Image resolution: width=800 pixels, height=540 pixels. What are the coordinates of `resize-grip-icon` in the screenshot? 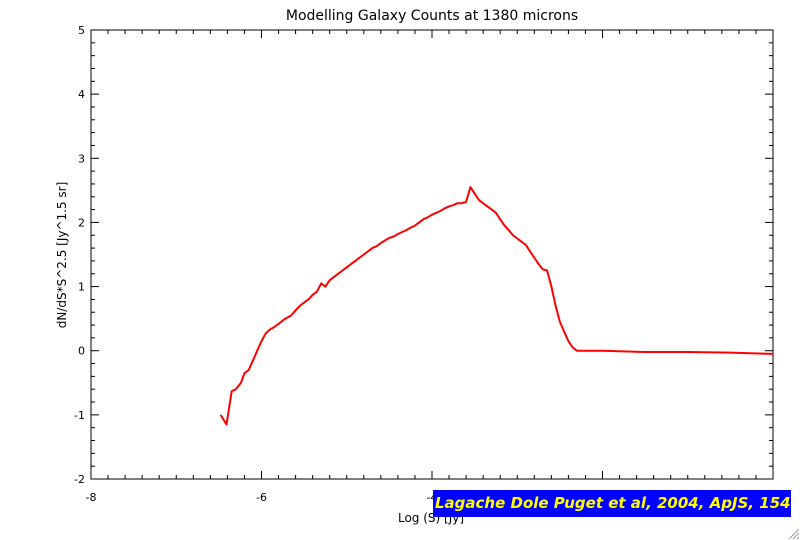 It's located at (793, 533).